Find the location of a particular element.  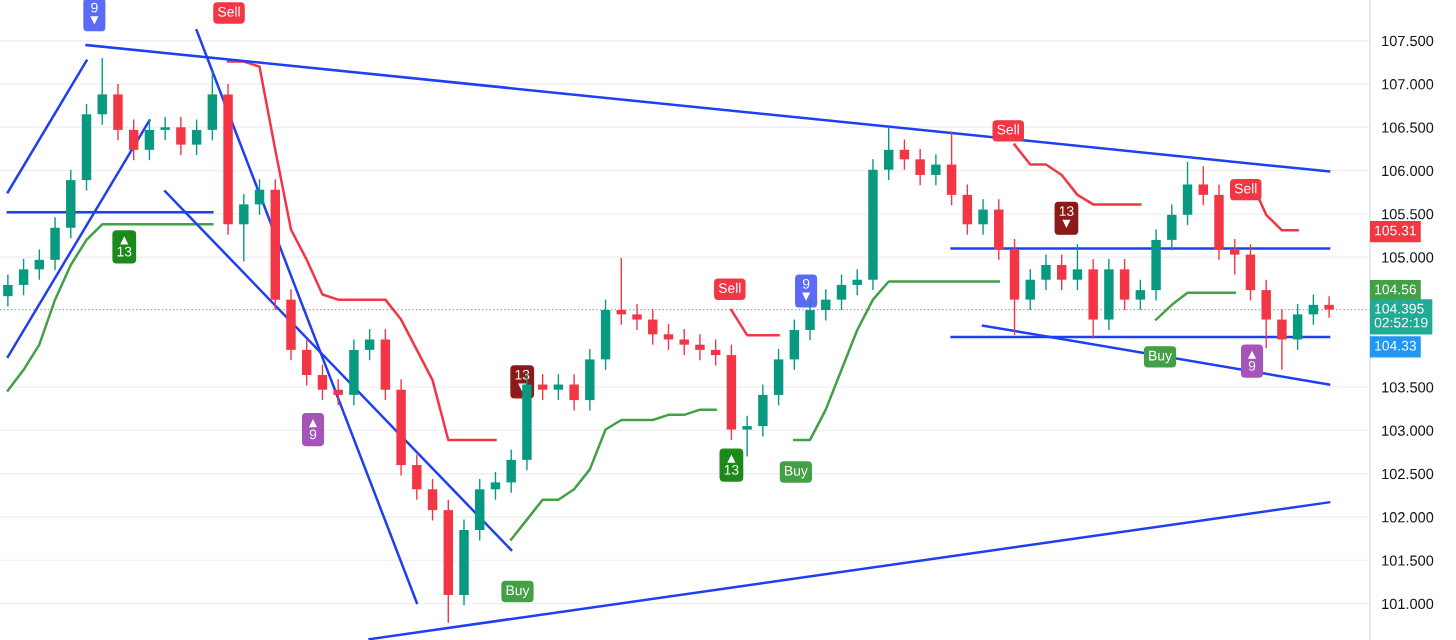

y-tick-label: 101.000 is located at coordinates (1408, 604).